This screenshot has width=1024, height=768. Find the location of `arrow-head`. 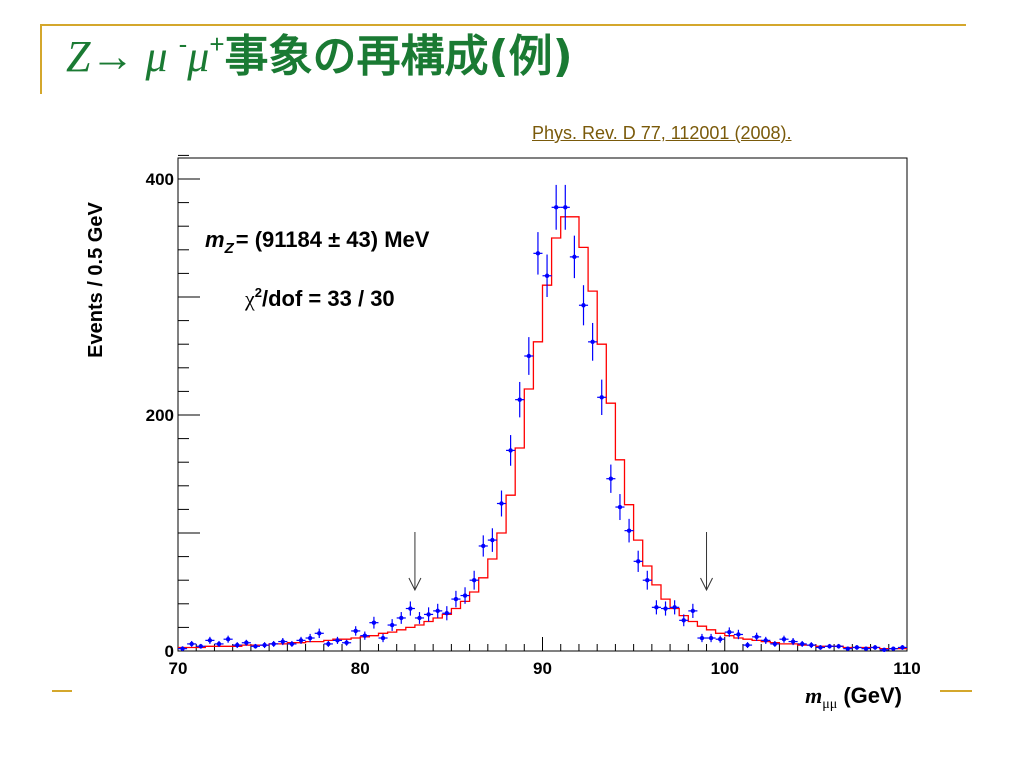

arrow-head is located at coordinates (415, 584).